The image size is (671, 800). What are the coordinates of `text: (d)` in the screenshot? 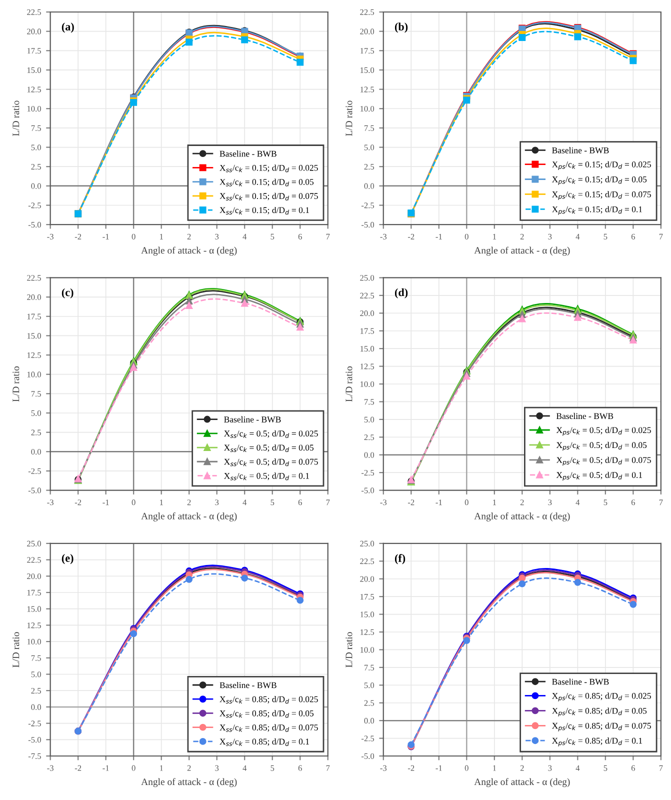 It's located at (401, 293).